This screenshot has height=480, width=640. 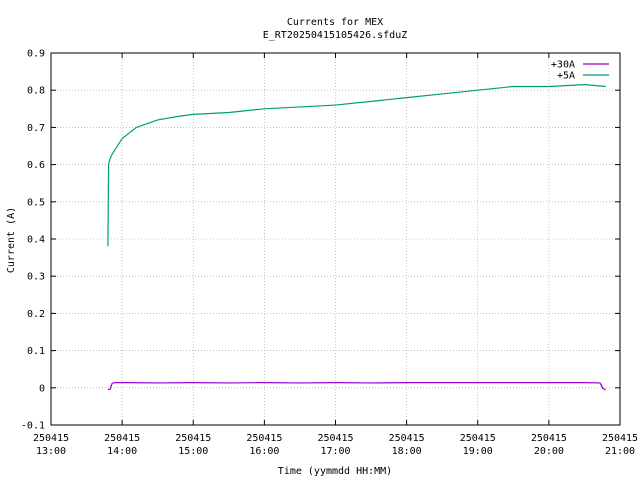 I want to click on y-tick-label: 0.5, so click(x=36, y=202).